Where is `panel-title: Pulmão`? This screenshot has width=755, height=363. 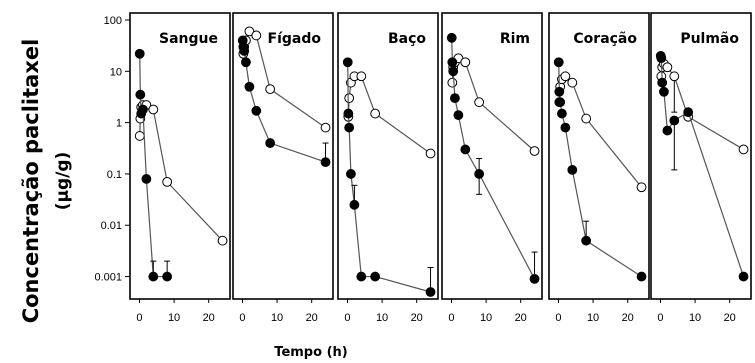 panel-title: Pulmão is located at coordinates (709, 39).